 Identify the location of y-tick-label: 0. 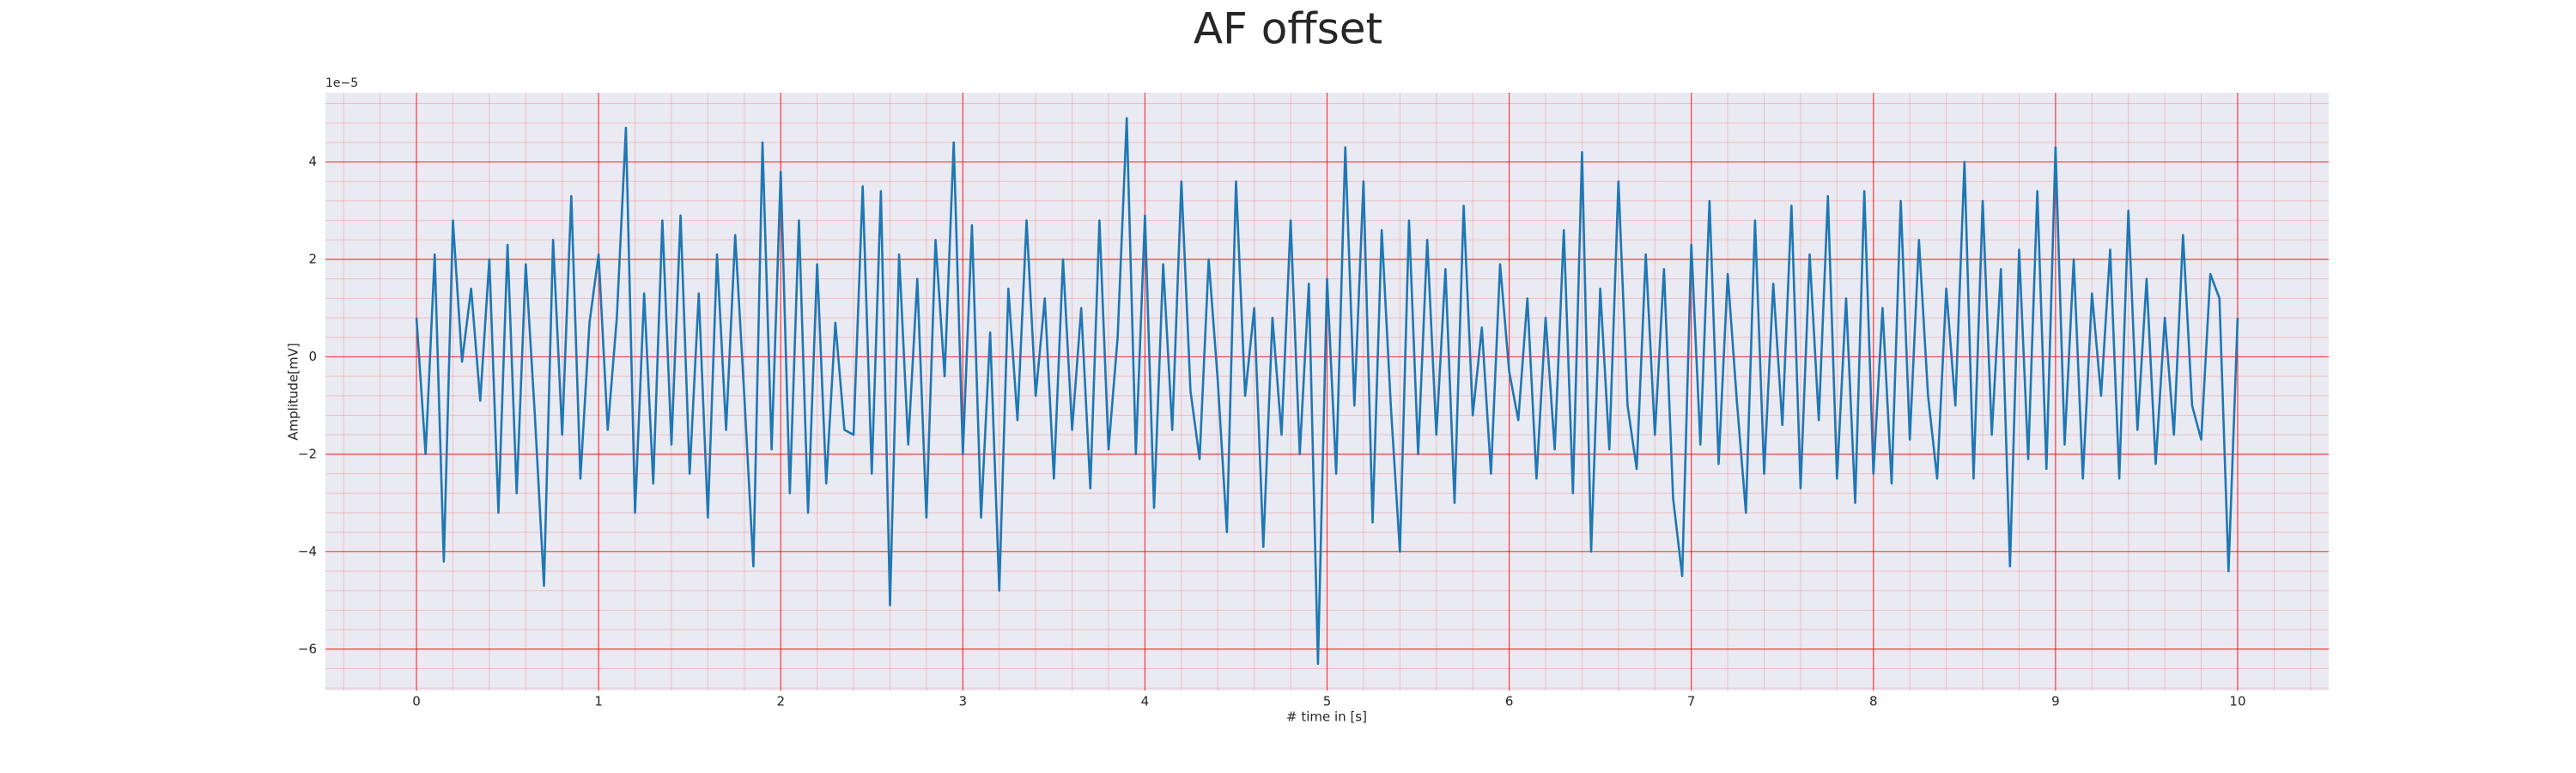
(312, 356).